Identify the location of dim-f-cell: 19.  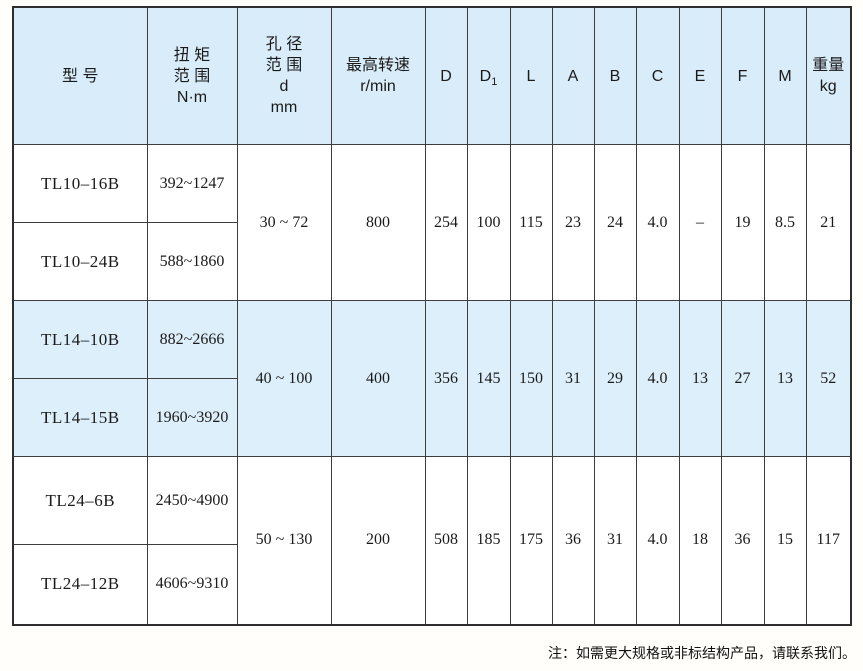
(742, 222).